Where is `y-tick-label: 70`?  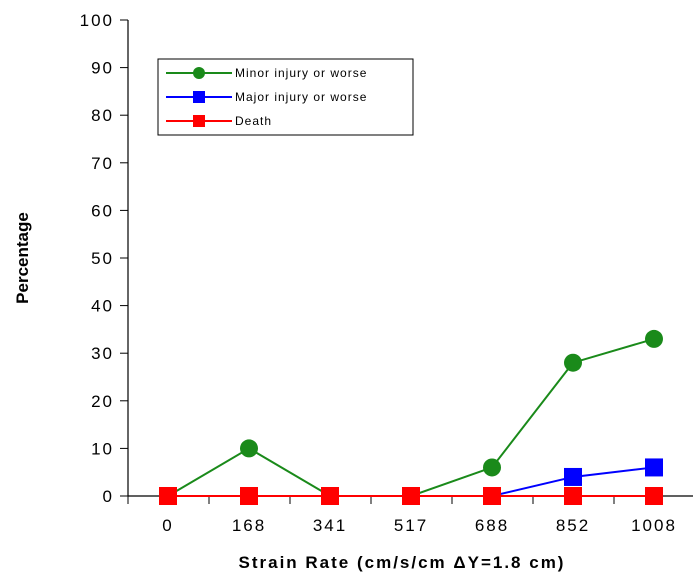 y-tick-label: 70 is located at coordinates (102, 163).